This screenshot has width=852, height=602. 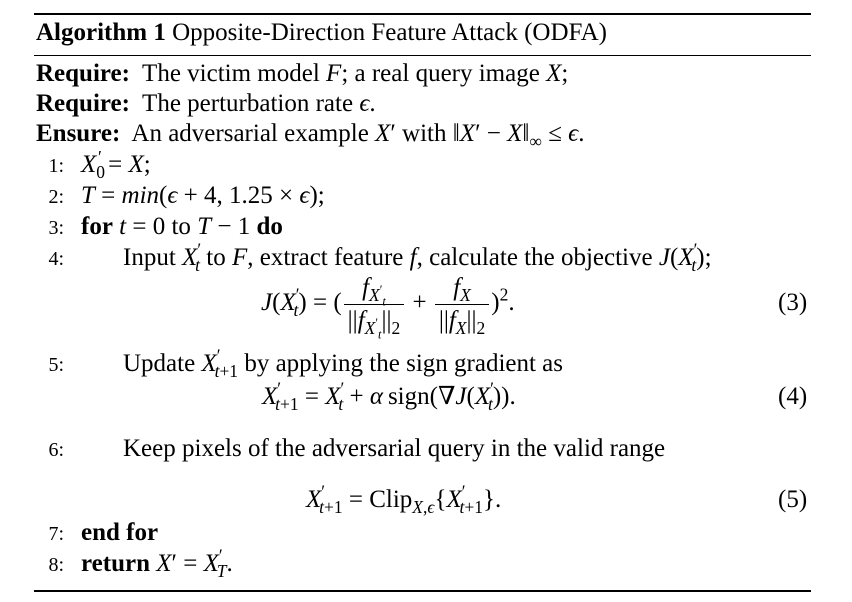 I want to click on algorithm-title: Opposite-Direction Feature Attack (ODFA), so click(x=389, y=32).